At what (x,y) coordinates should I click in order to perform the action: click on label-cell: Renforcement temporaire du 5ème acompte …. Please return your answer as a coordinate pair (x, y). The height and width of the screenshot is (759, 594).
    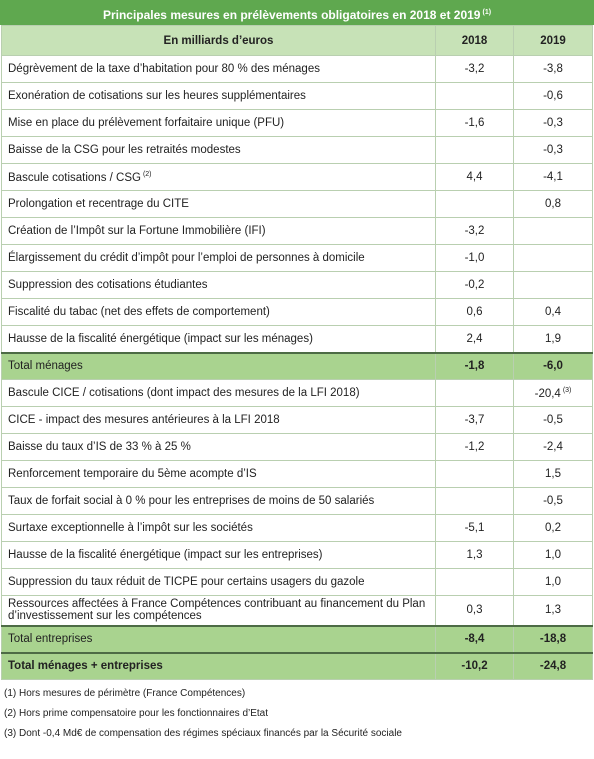
    Looking at the image, I should click on (218, 474).